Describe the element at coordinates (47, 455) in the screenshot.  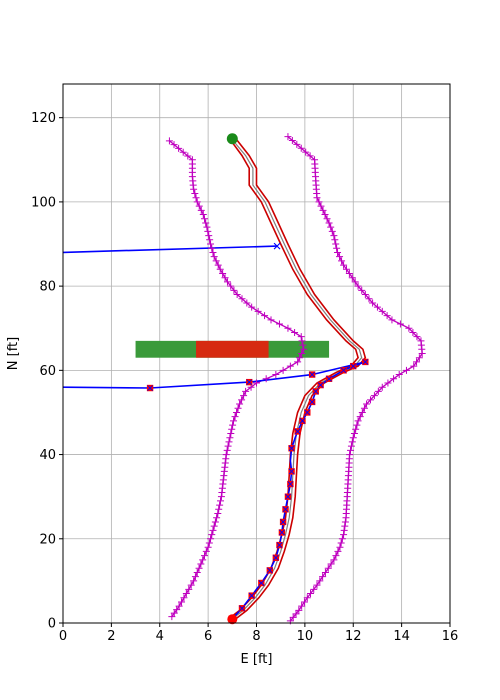
I see `y-tick-label: 40` at that location.